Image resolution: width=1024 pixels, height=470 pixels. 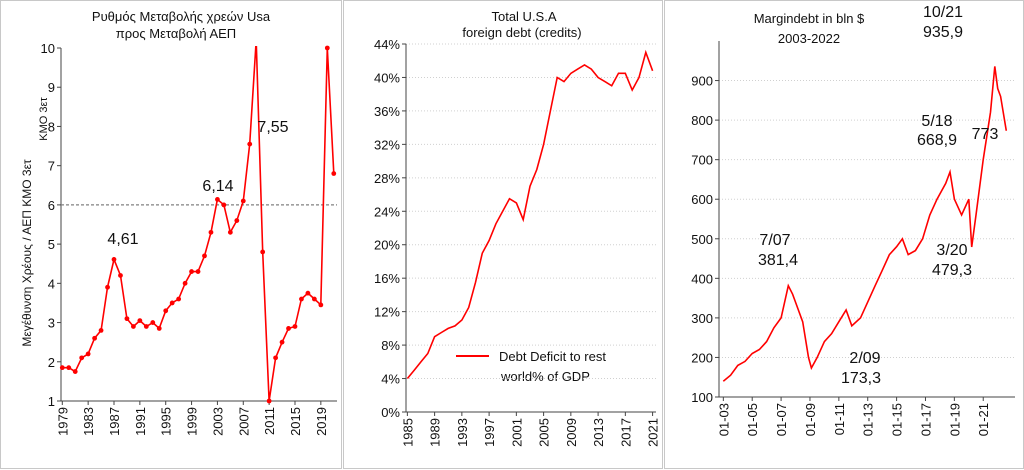 What do you see at coordinates (774, 240) in the screenshot?
I see `annotation-label: 7/07` at bounding box center [774, 240].